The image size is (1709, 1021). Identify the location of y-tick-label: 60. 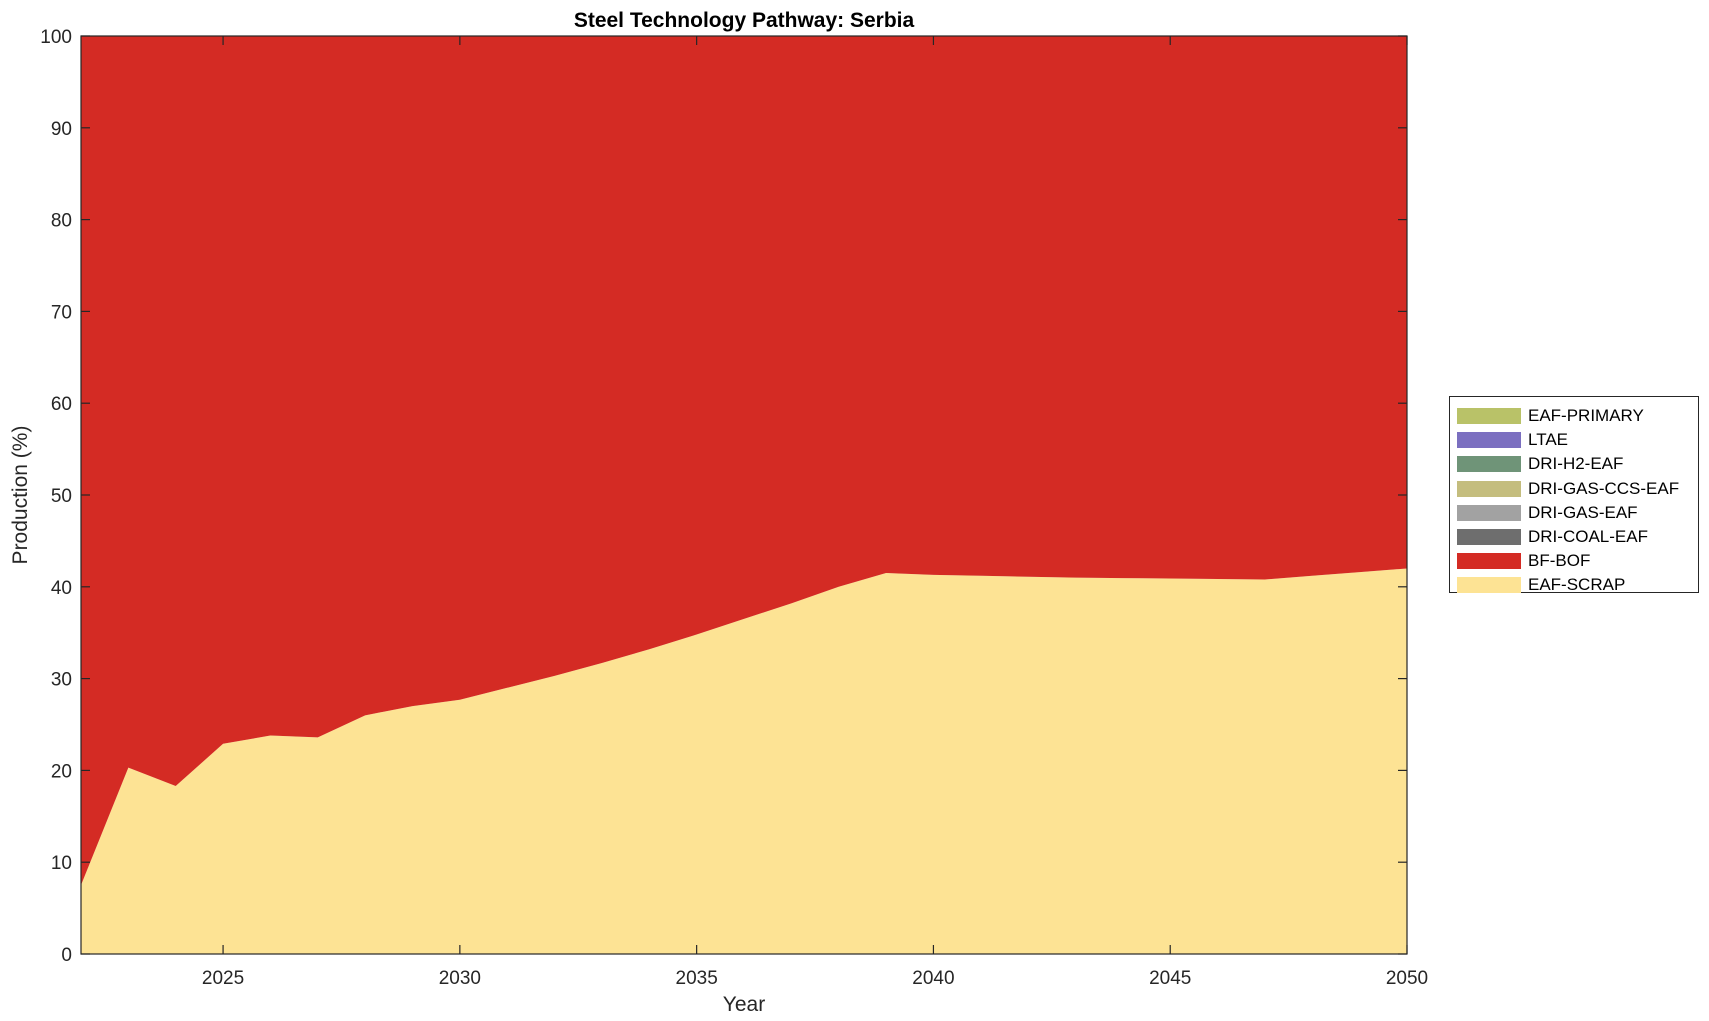
(61, 404).